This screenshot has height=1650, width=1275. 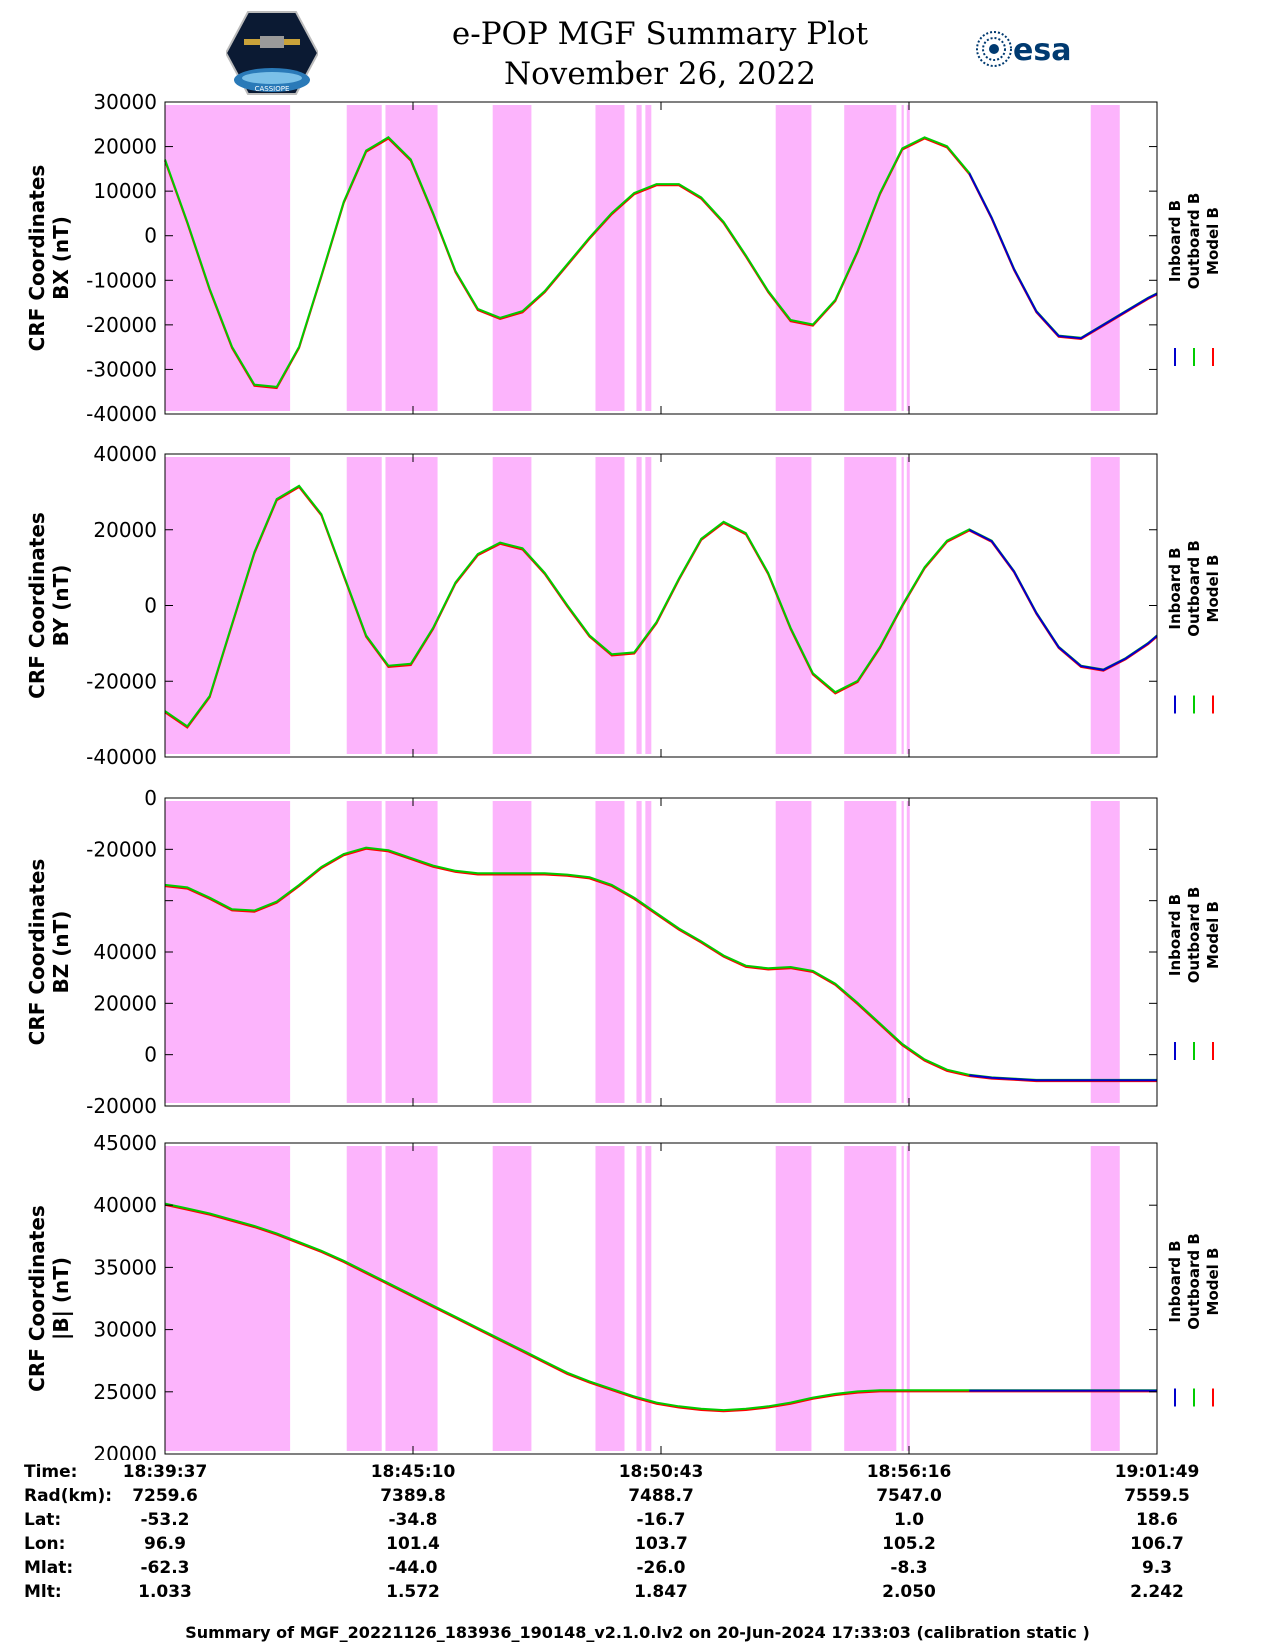 I want to click on info-cell: 7259.6, so click(x=165, y=1496).